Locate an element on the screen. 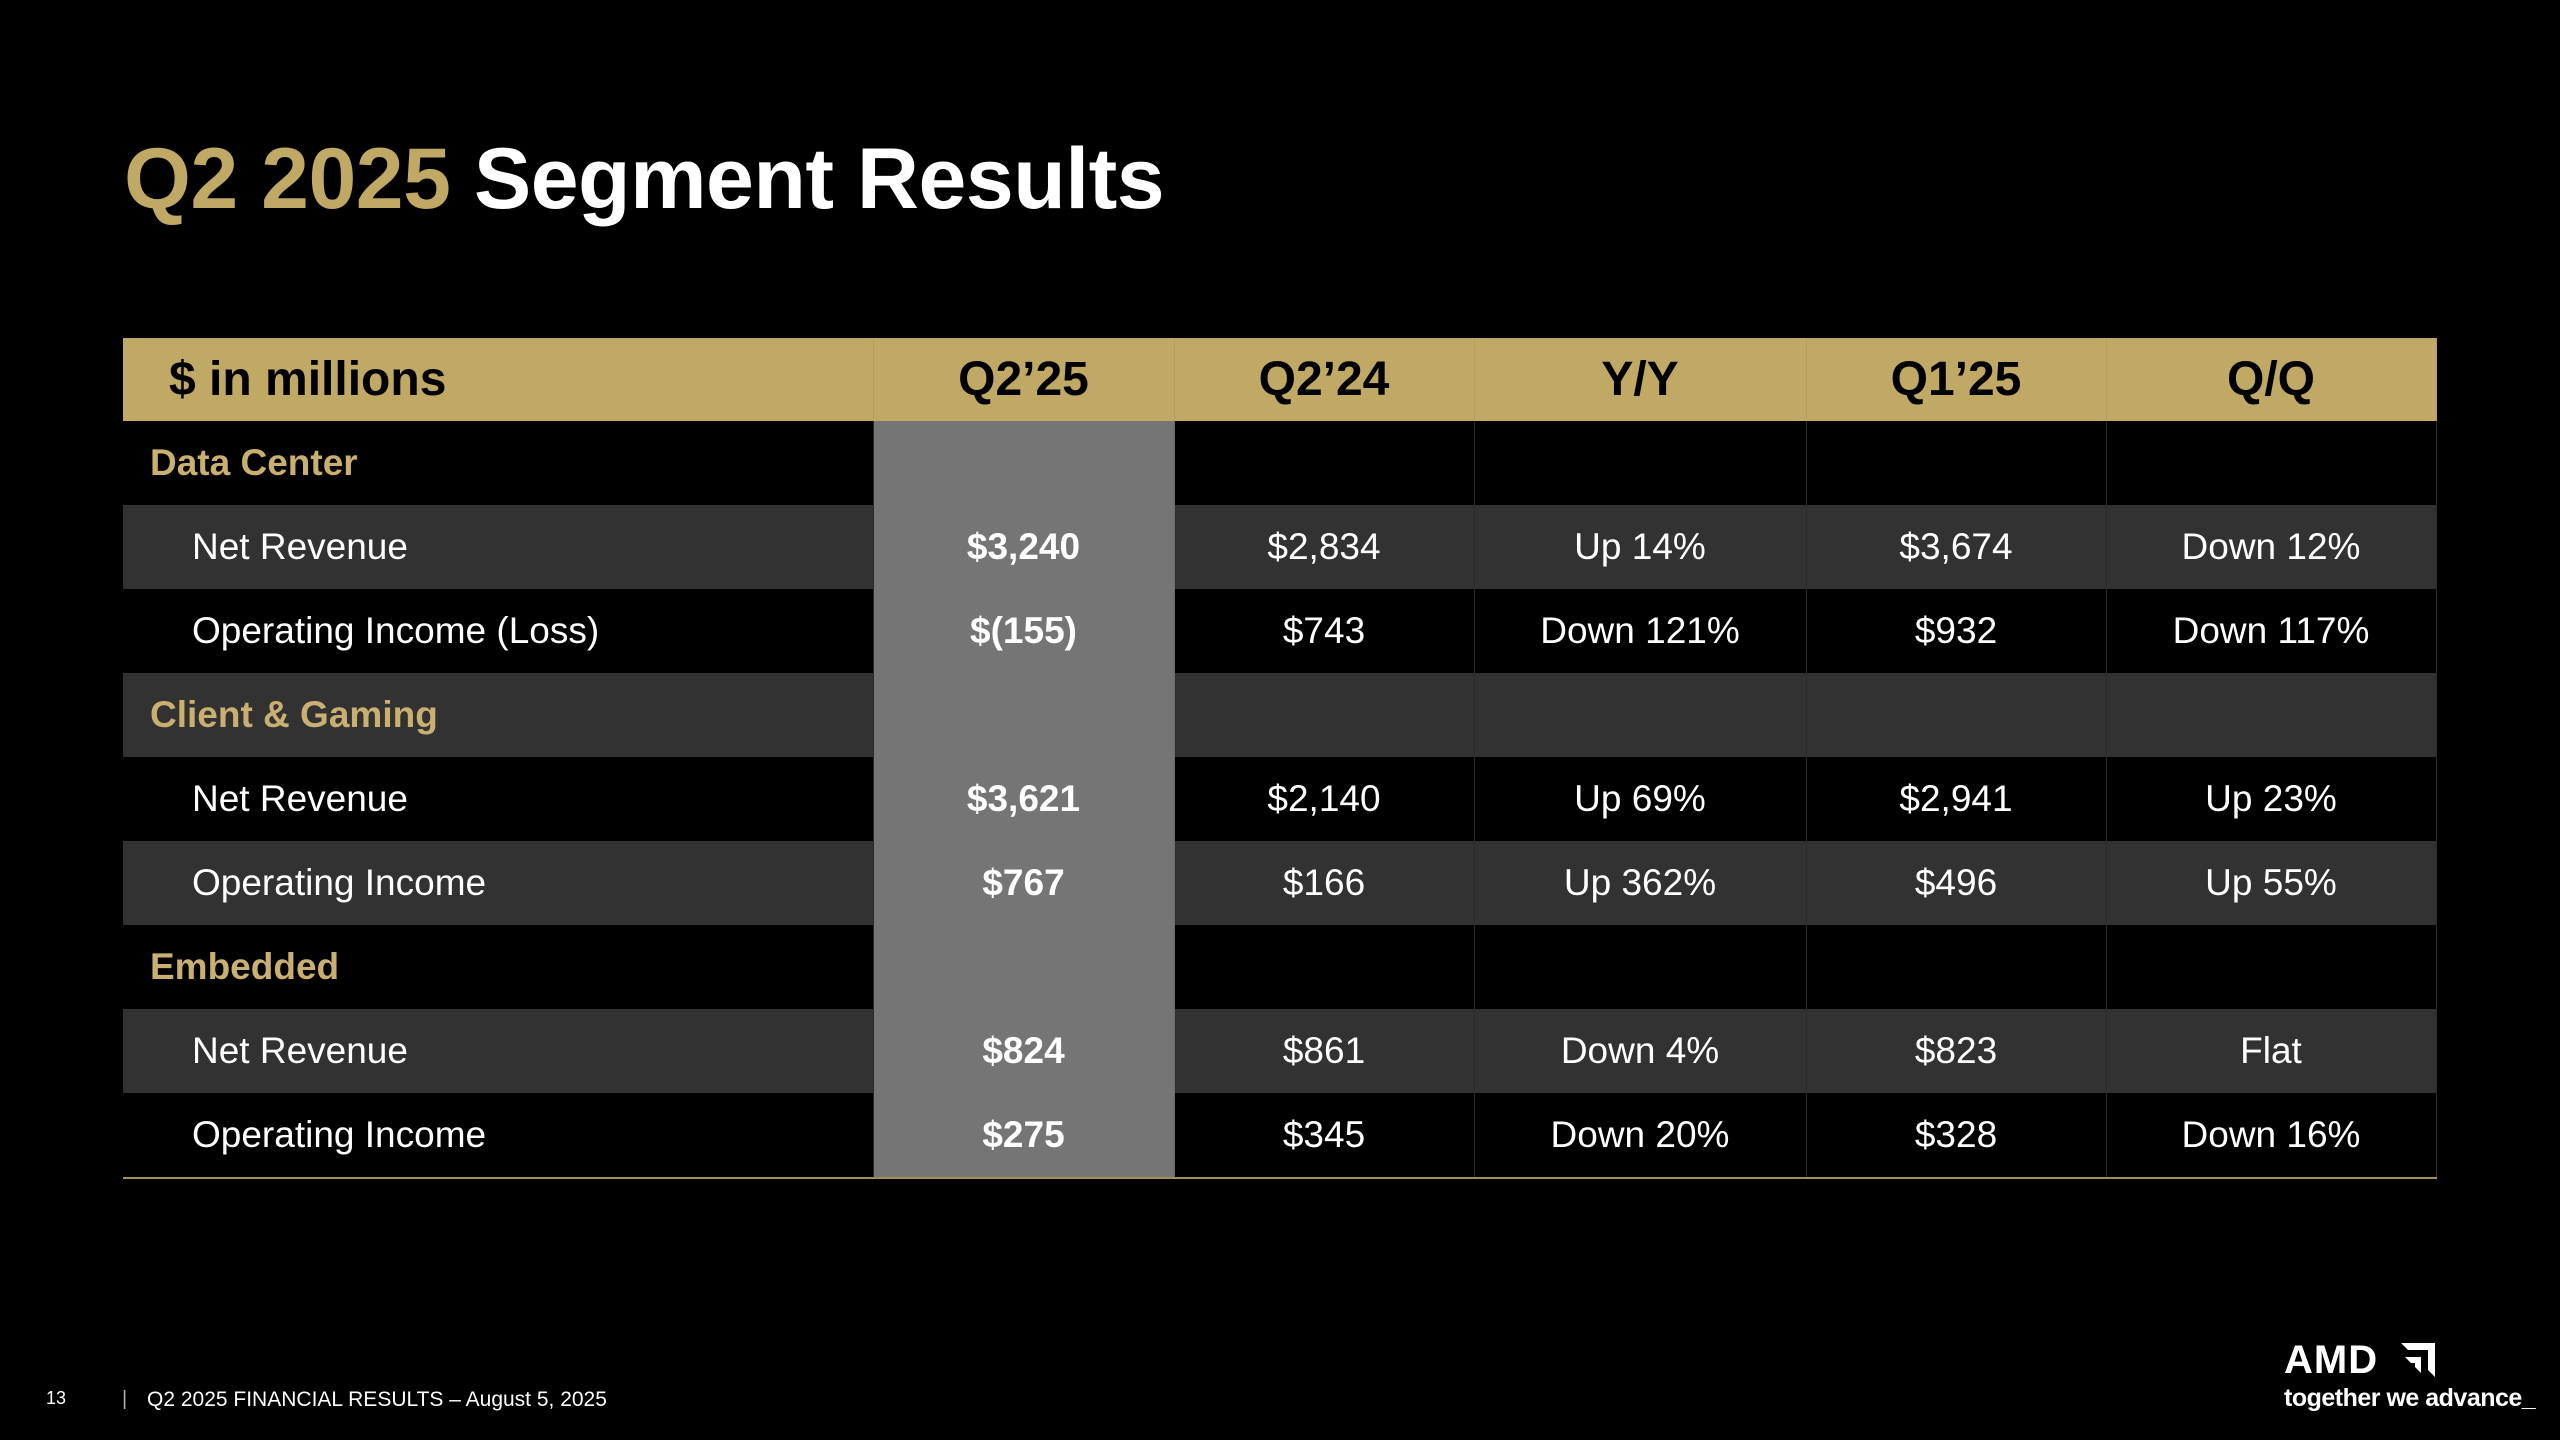 The height and width of the screenshot is (1440, 2560). value-q2-24: $166 is located at coordinates (1324, 883).